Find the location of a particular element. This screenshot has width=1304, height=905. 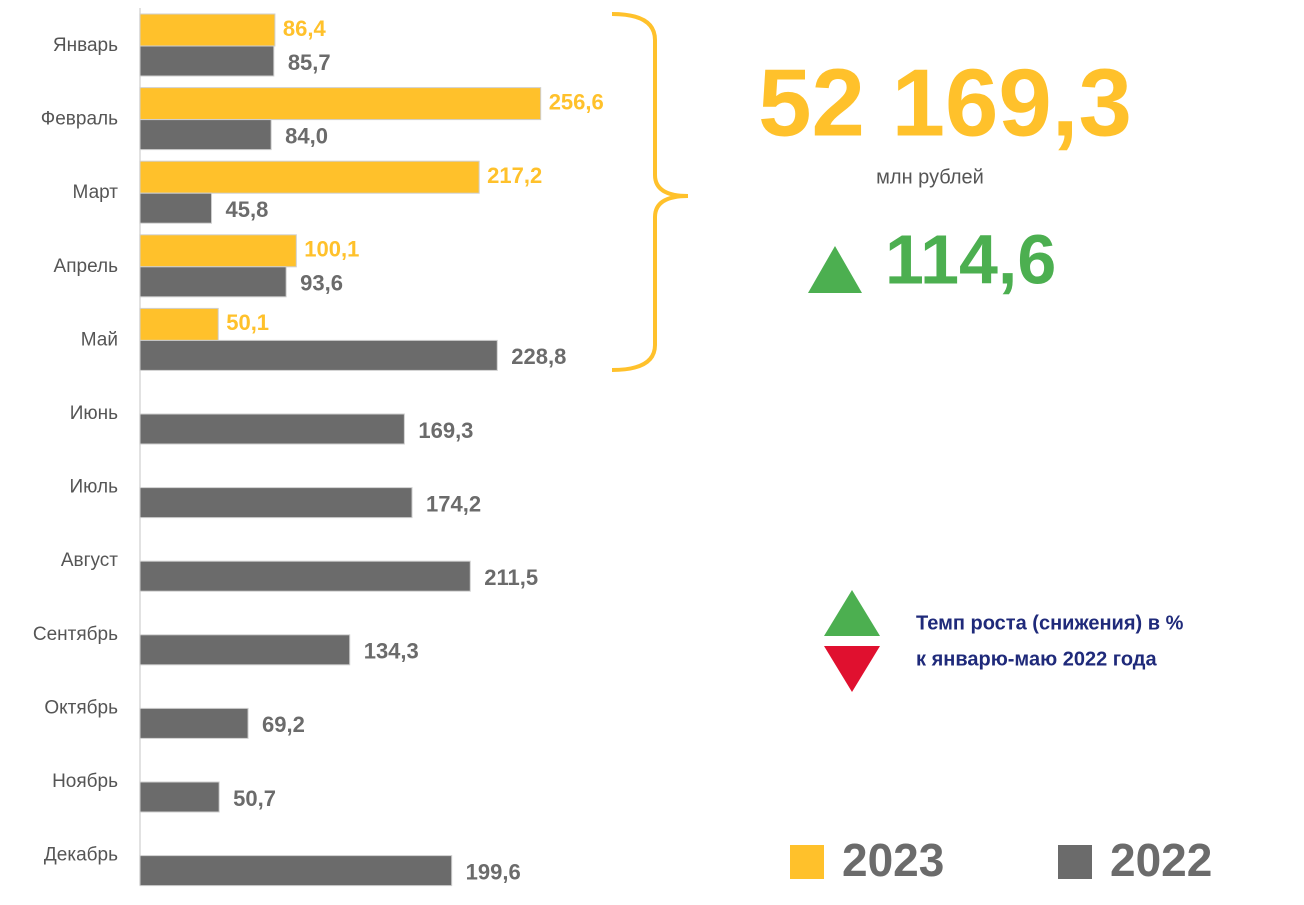

value-label: 85,7 is located at coordinates (309, 62).